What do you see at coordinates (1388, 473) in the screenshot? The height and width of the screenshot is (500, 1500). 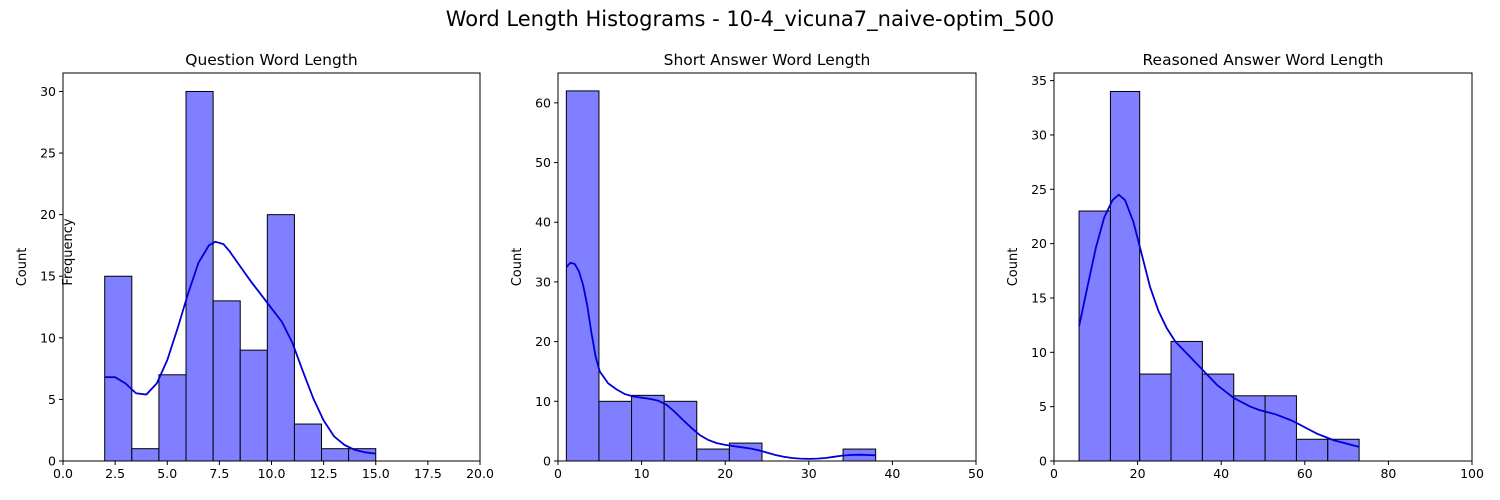 I see `x-tick-label: 80` at bounding box center [1388, 473].